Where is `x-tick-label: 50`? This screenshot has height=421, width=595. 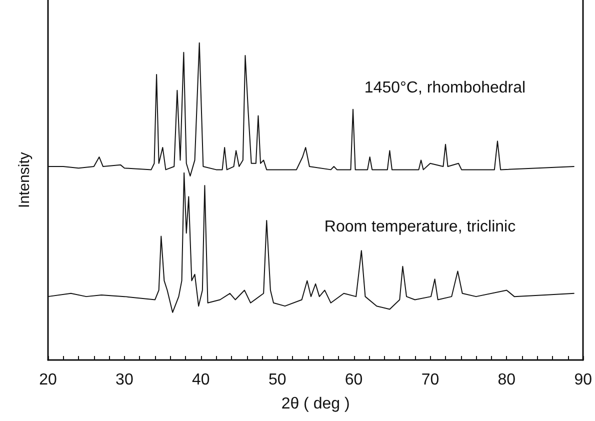 x-tick-label: 50 is located at coordinates (277, 380).